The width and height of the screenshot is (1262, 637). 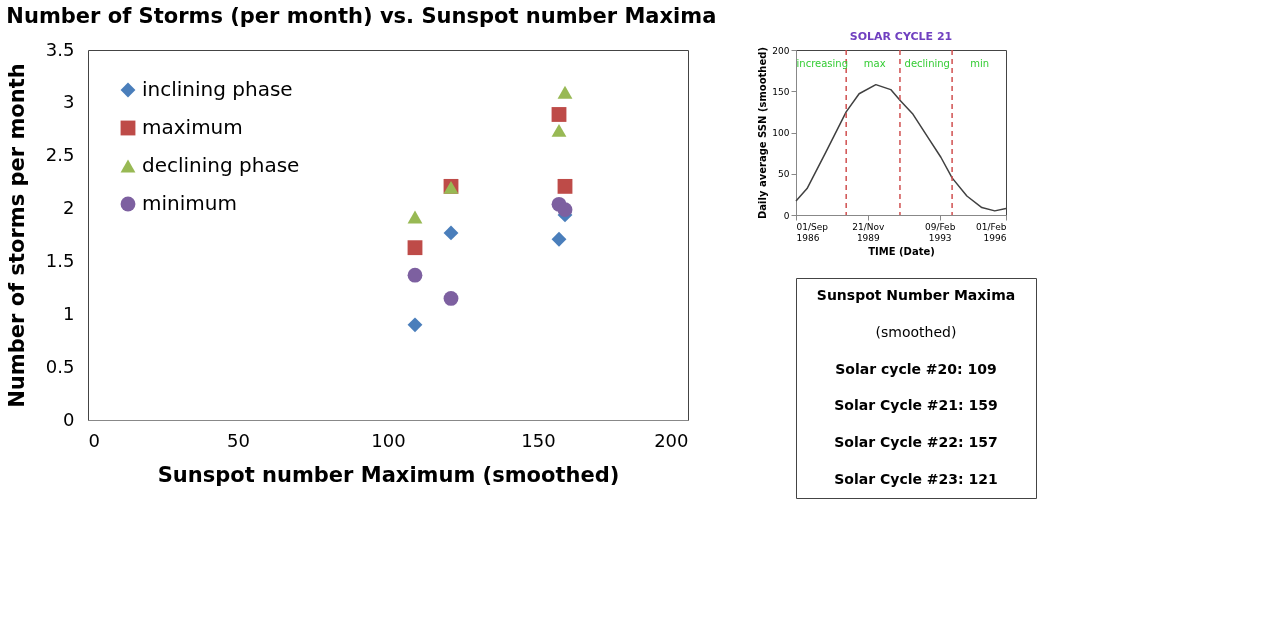 What do you see at coordinates (763, 133) in the screenshot?
I see `y-axis-title: Daily average SSN (smoothed)` at bounding box center [763, 133].